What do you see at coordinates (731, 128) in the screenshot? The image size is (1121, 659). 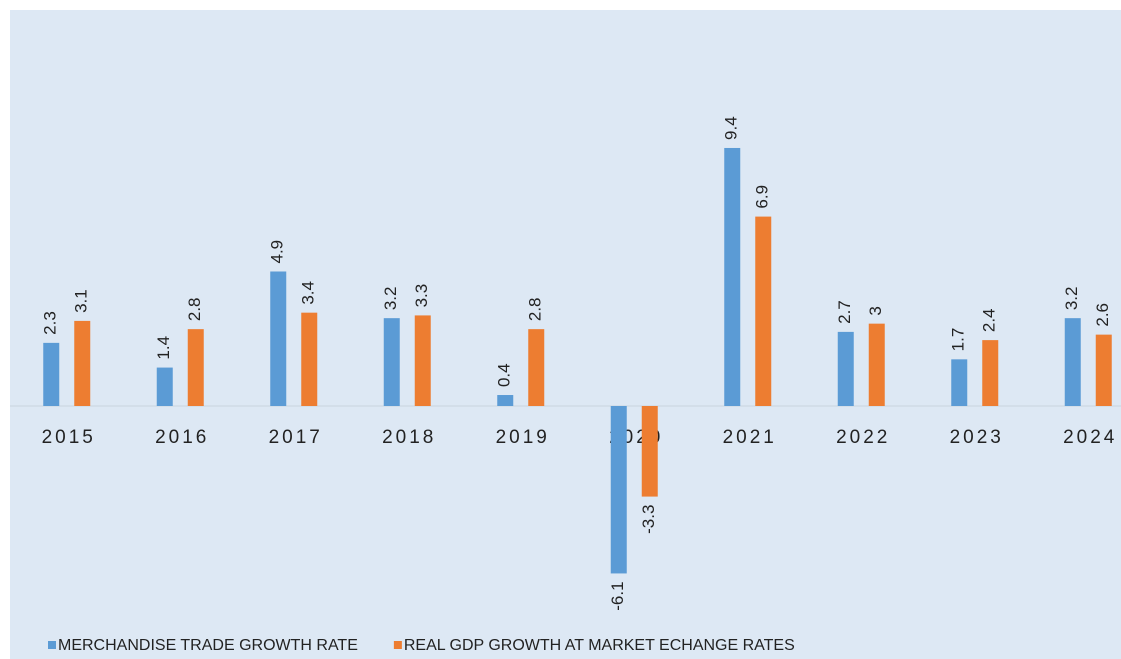 I see `data-label: 9.4` at bounding box center [731, 128].